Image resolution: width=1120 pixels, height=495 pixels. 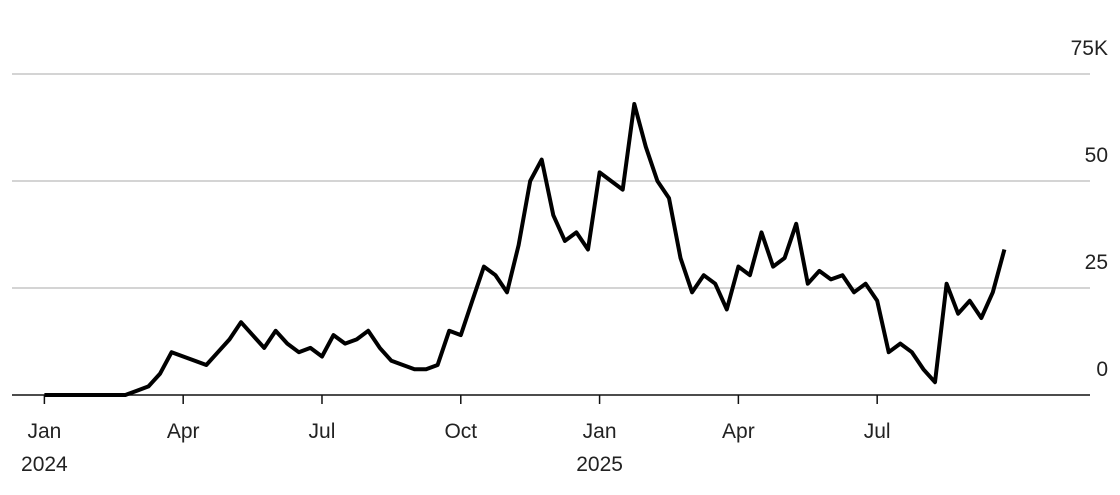 I want to click on y-tick-label: 75K, so click(x=1089, y=48).